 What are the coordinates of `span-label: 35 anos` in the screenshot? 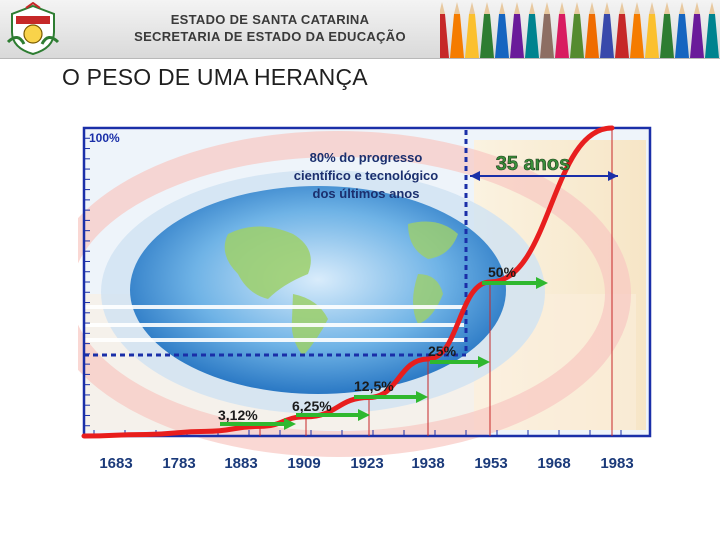 It's located at (533, 164).